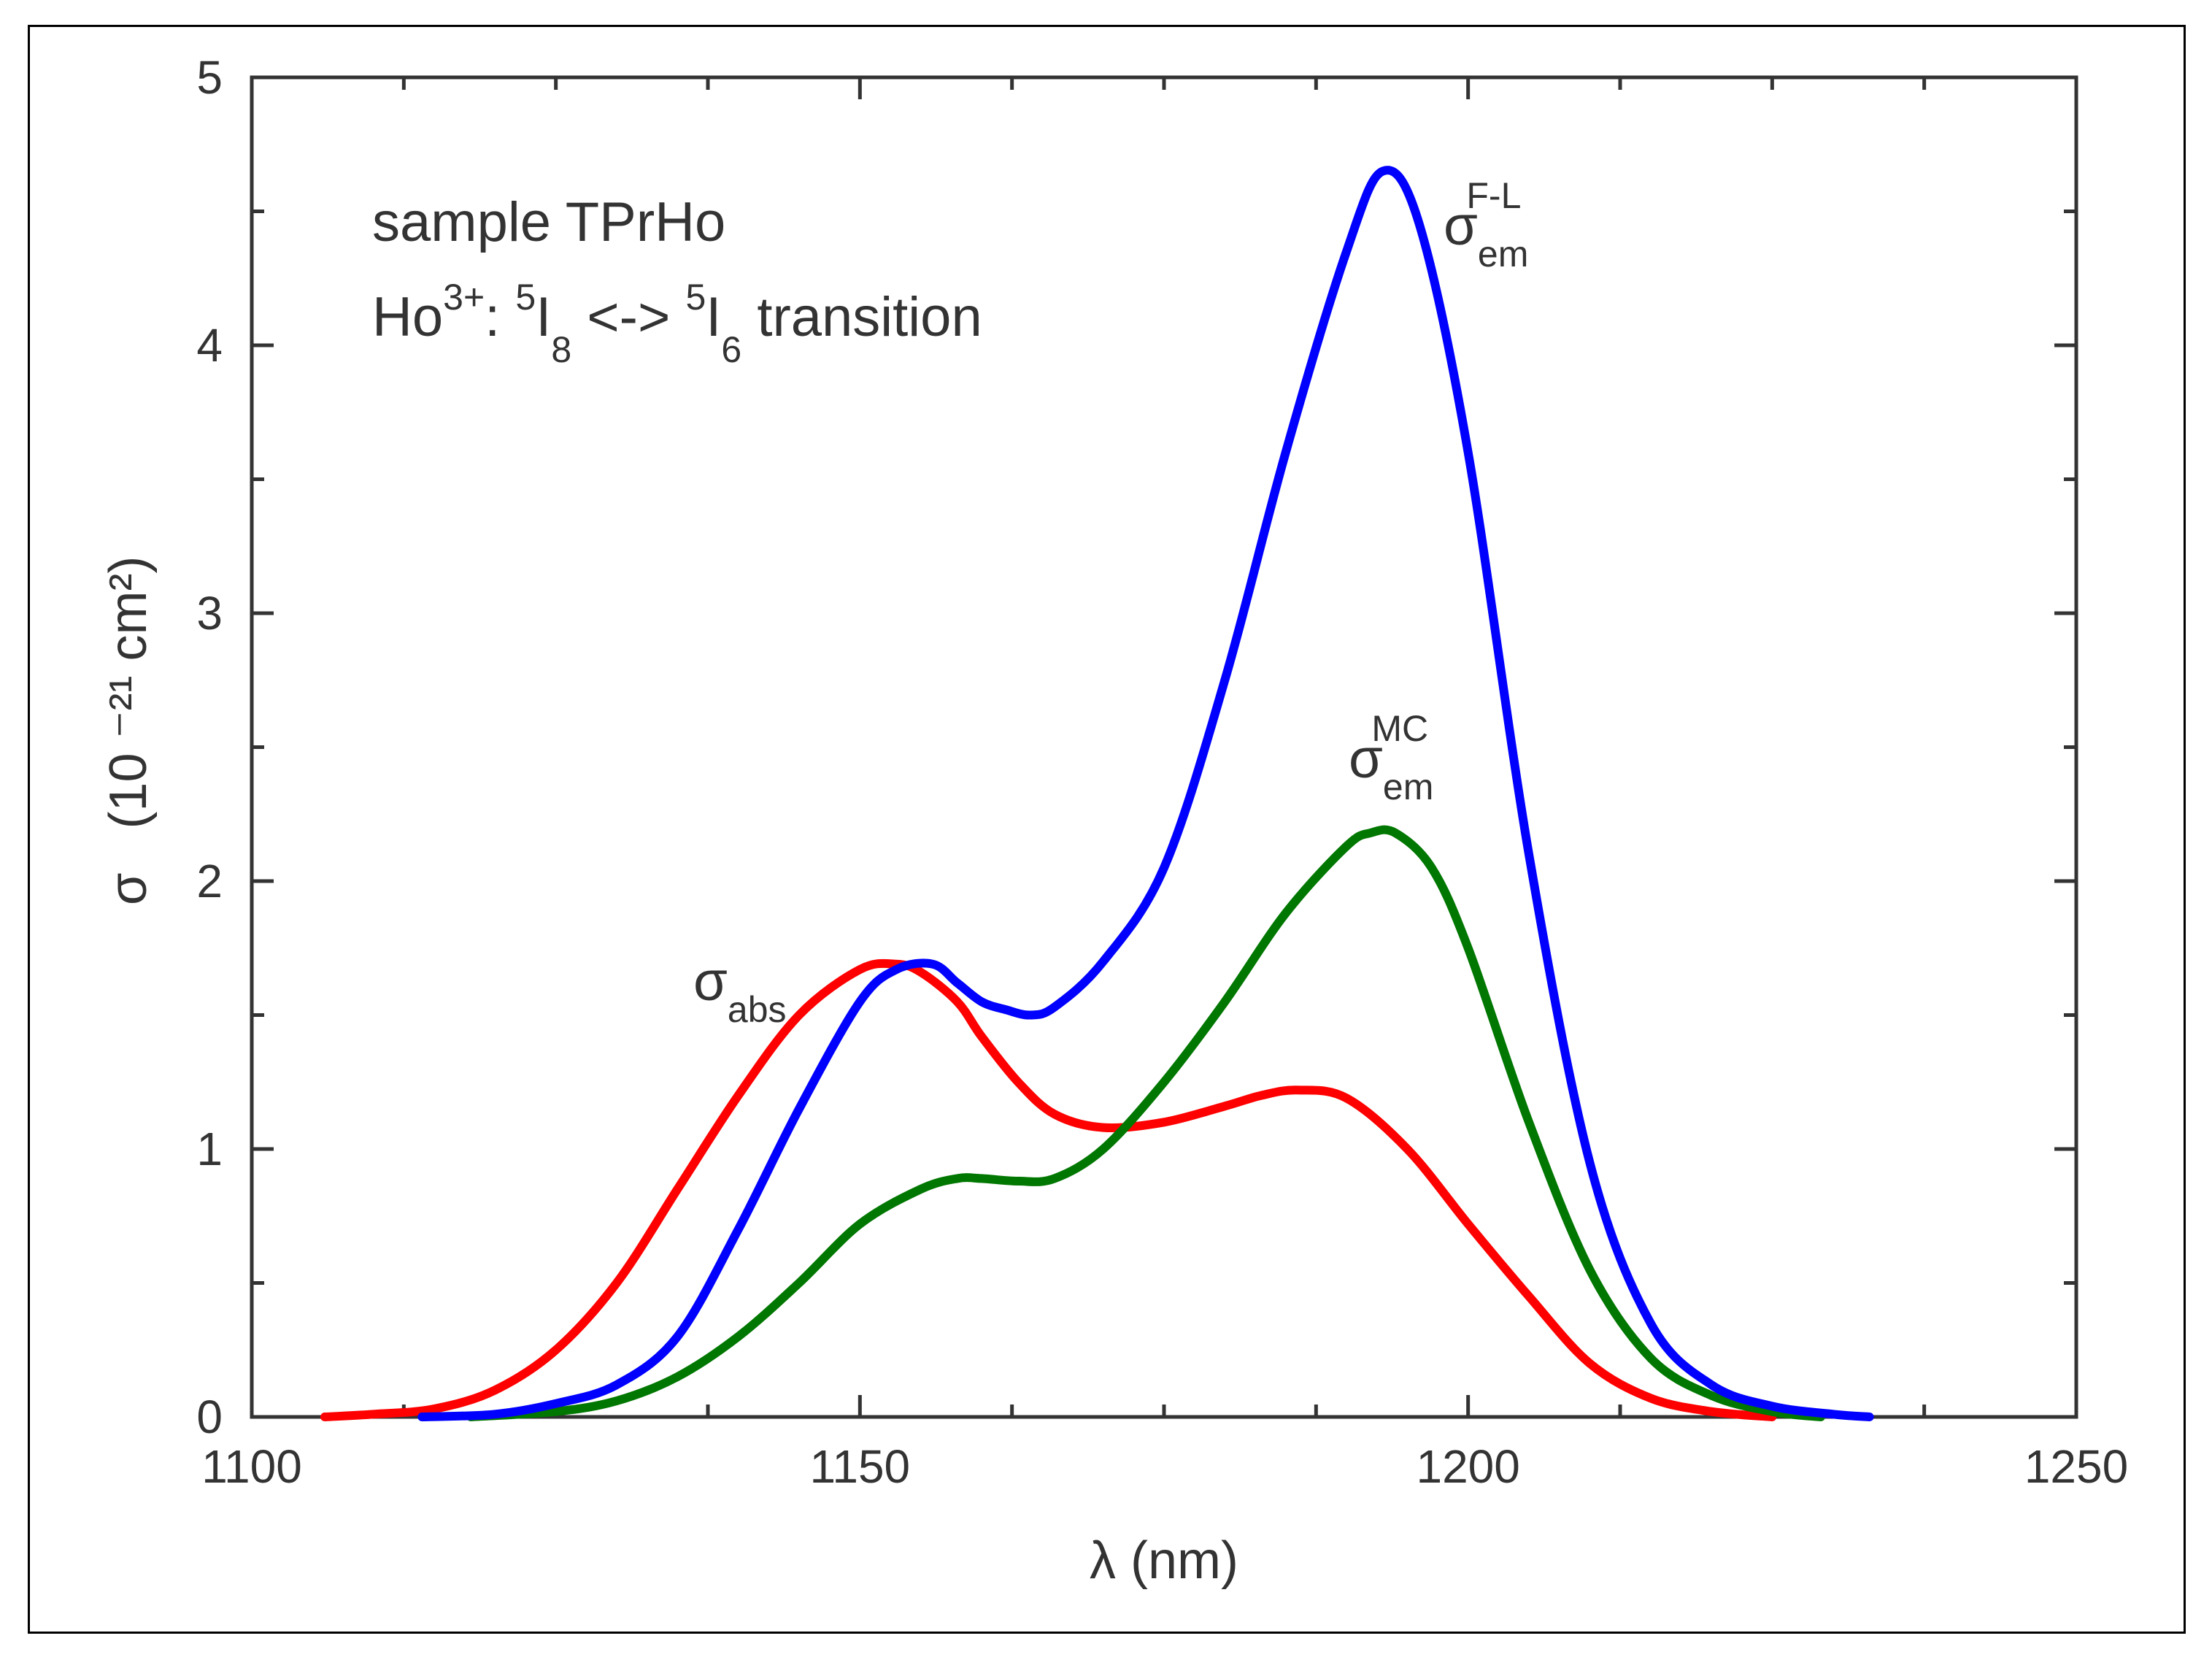  I want to click on y-tick-label: 0, so click(209, 1417).